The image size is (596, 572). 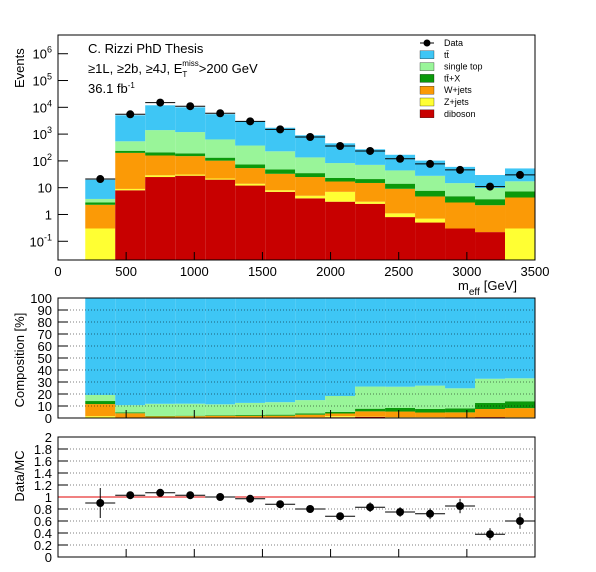 What do you see at coordinates (487, 288) in the screenshot?
I see `x-axis-label: meff [GeV]` at bounding box center [487, 288].